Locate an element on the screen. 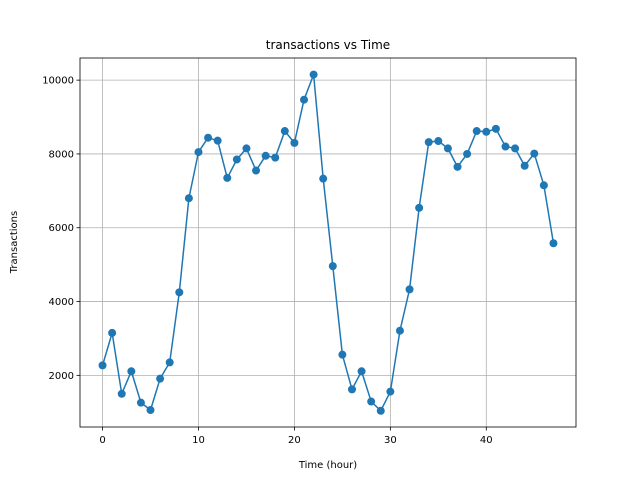 This screenshot has height=480, width=640. y-tick-label: 8000 is located at coordinates (61, 154).